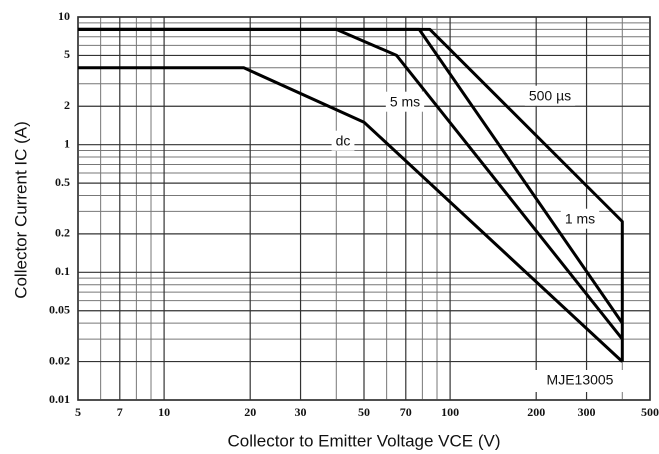  Describe the element at coordinates (59, 310) in the screenshot. I see `y-tick-label: 0.05` at that location.